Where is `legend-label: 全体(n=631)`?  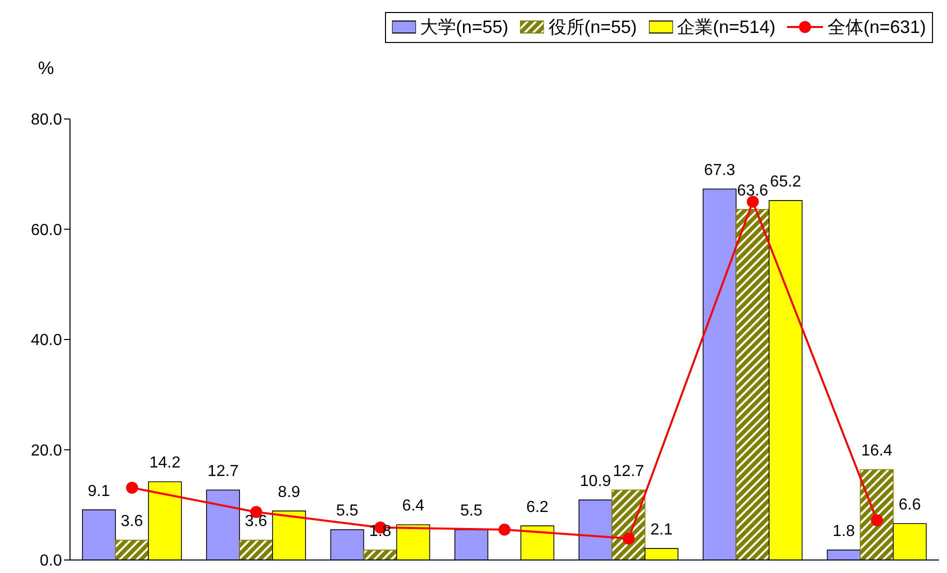
legend-label: 全体(n=631) is located at coordinates (876, 27).